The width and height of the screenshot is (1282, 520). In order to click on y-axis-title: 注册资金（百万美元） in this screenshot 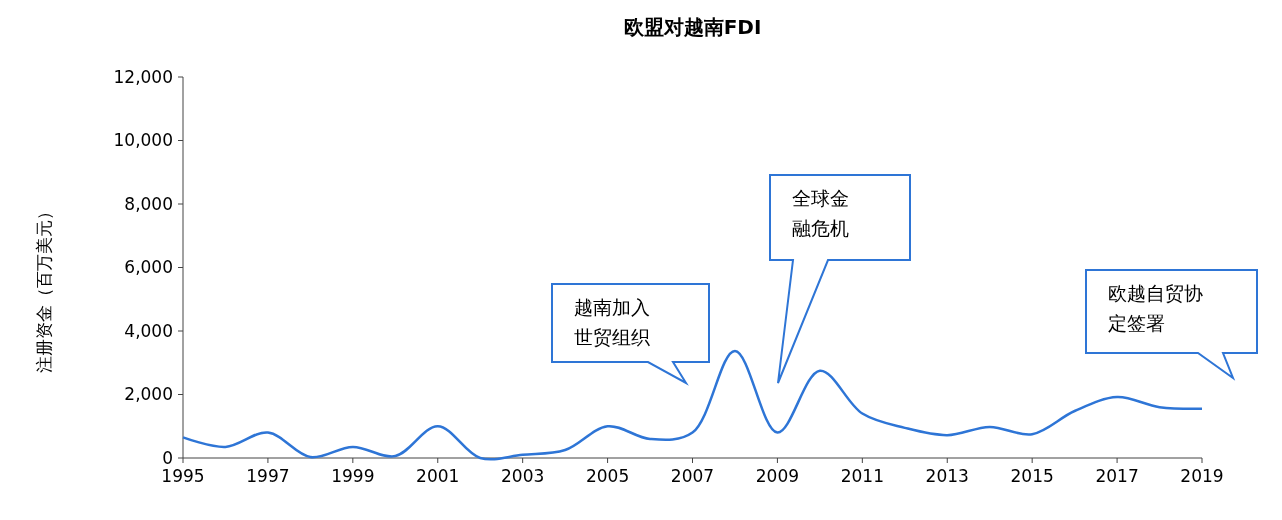, I will do `click(44, 287)`.